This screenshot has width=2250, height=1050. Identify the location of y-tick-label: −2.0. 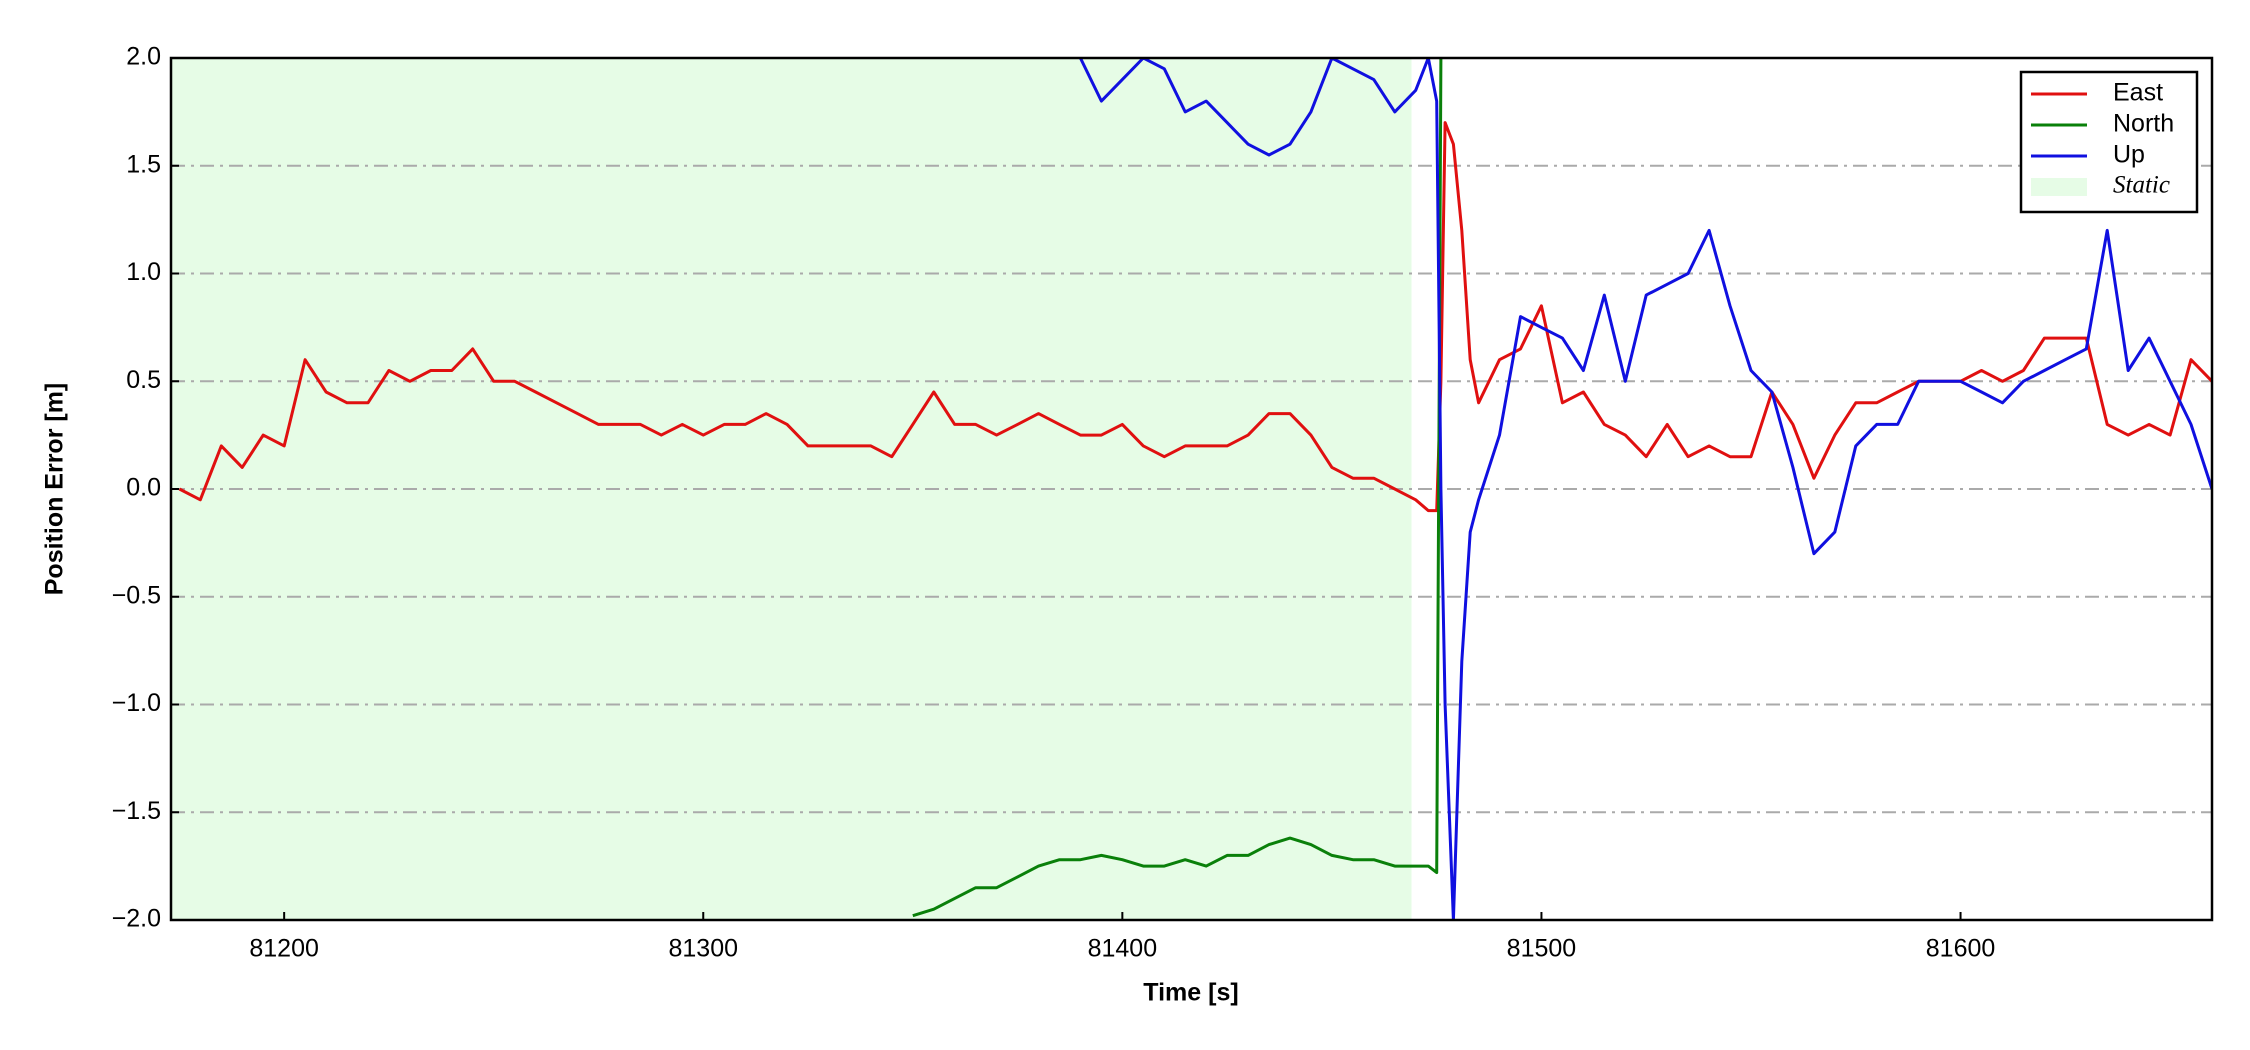
(136, 919).